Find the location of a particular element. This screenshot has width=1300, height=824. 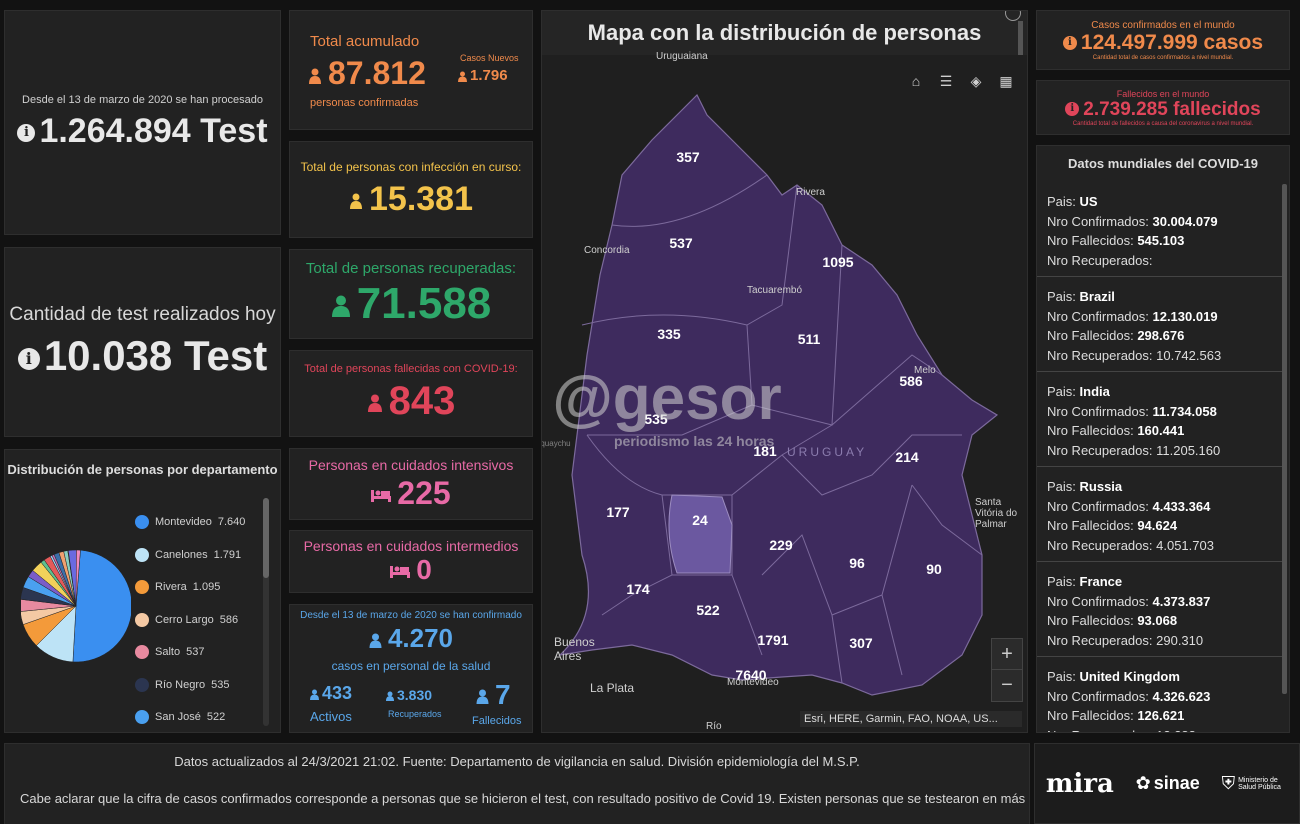

qr-icon: ▦ is located at coordinates (1006, 80).